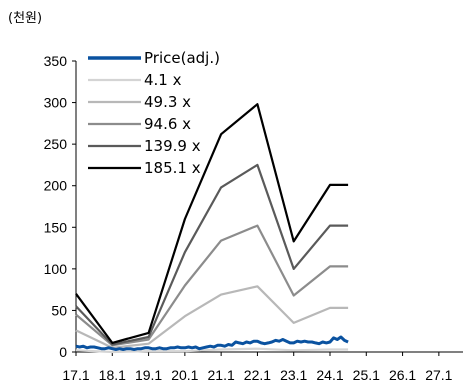  I want to click on series-line-price, so click(212, 343).